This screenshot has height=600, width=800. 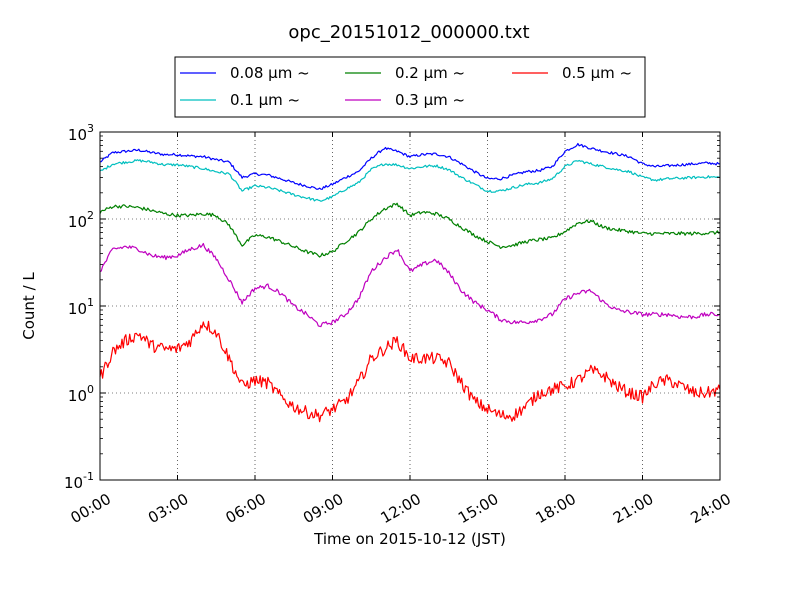 I want to click on x-tick-label: 12:00, so click(x=401, y=508).